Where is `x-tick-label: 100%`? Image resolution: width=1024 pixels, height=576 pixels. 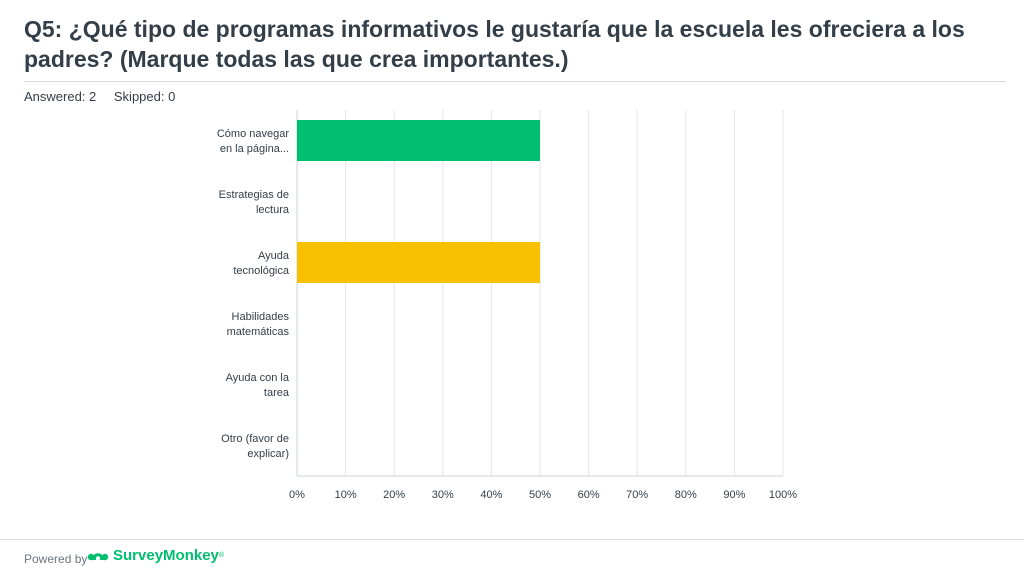 x-tick-label: 100% is located at coordinates (783, 495).